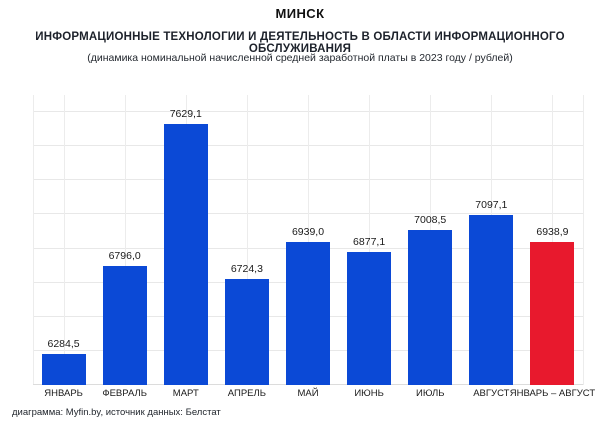  Describe the element at coordinates (300, 13) in the screenshot. I see `chart-title: МИНСК` at that location.